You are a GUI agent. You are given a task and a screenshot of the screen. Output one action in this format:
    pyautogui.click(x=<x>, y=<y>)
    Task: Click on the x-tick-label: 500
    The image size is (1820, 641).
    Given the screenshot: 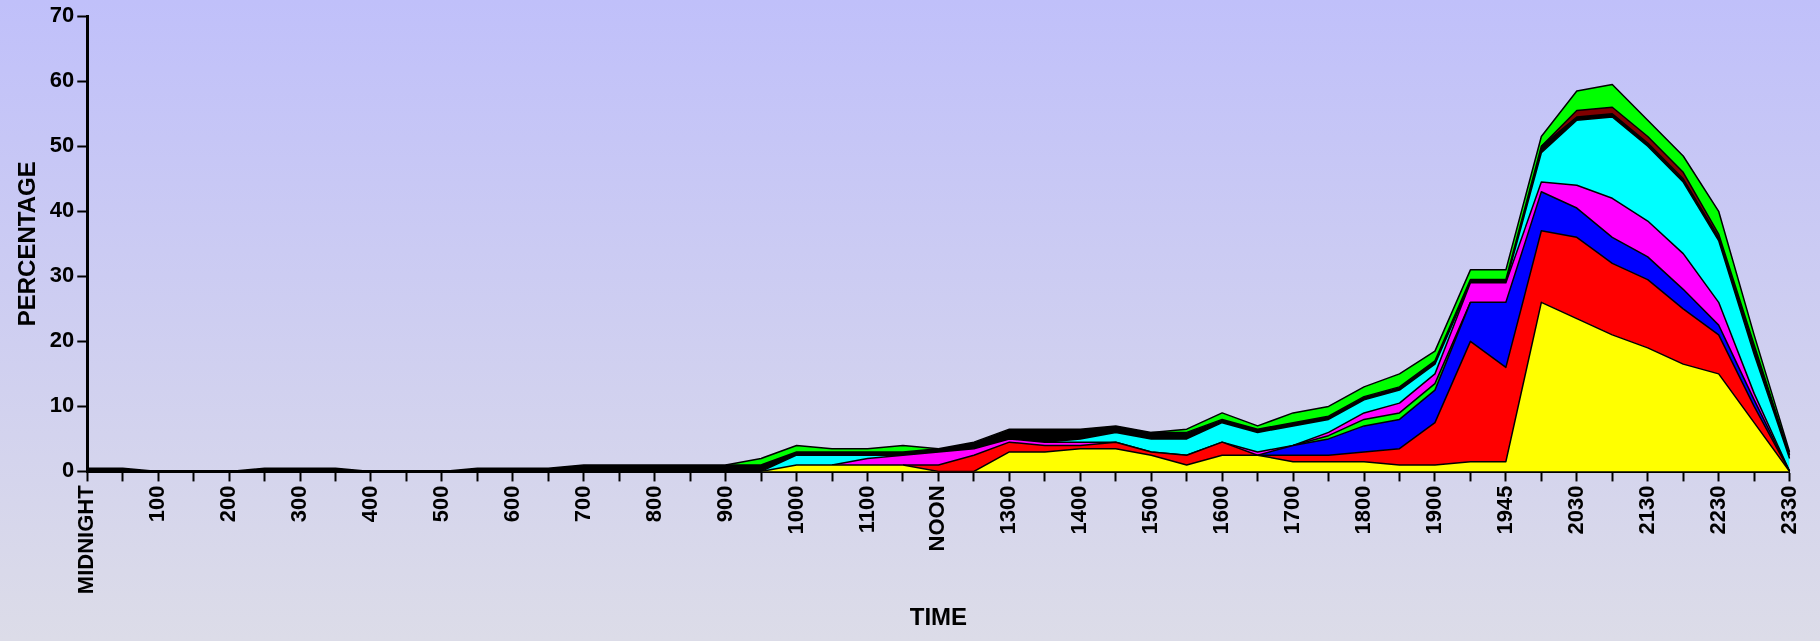 What is the action you would take?
    pyautogui.click(x=440, y=504)
    